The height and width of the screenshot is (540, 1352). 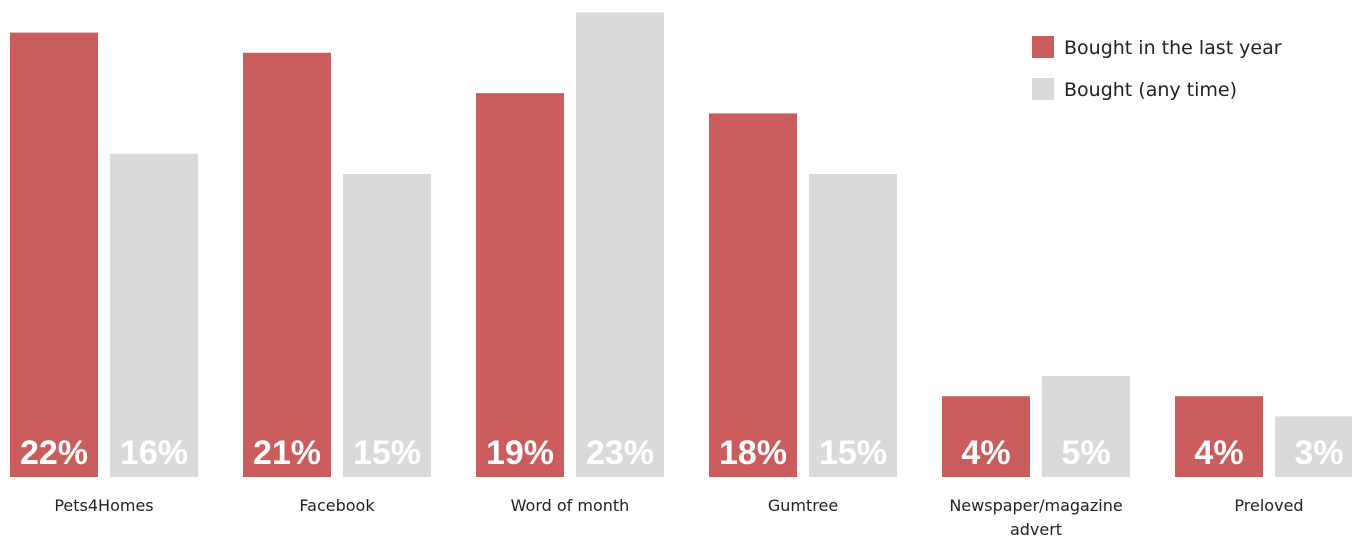 What do you see at coordinates (570, 505) in the screenshot?
I see `category-label-2: Word of month` at bounding box center [570, 505].